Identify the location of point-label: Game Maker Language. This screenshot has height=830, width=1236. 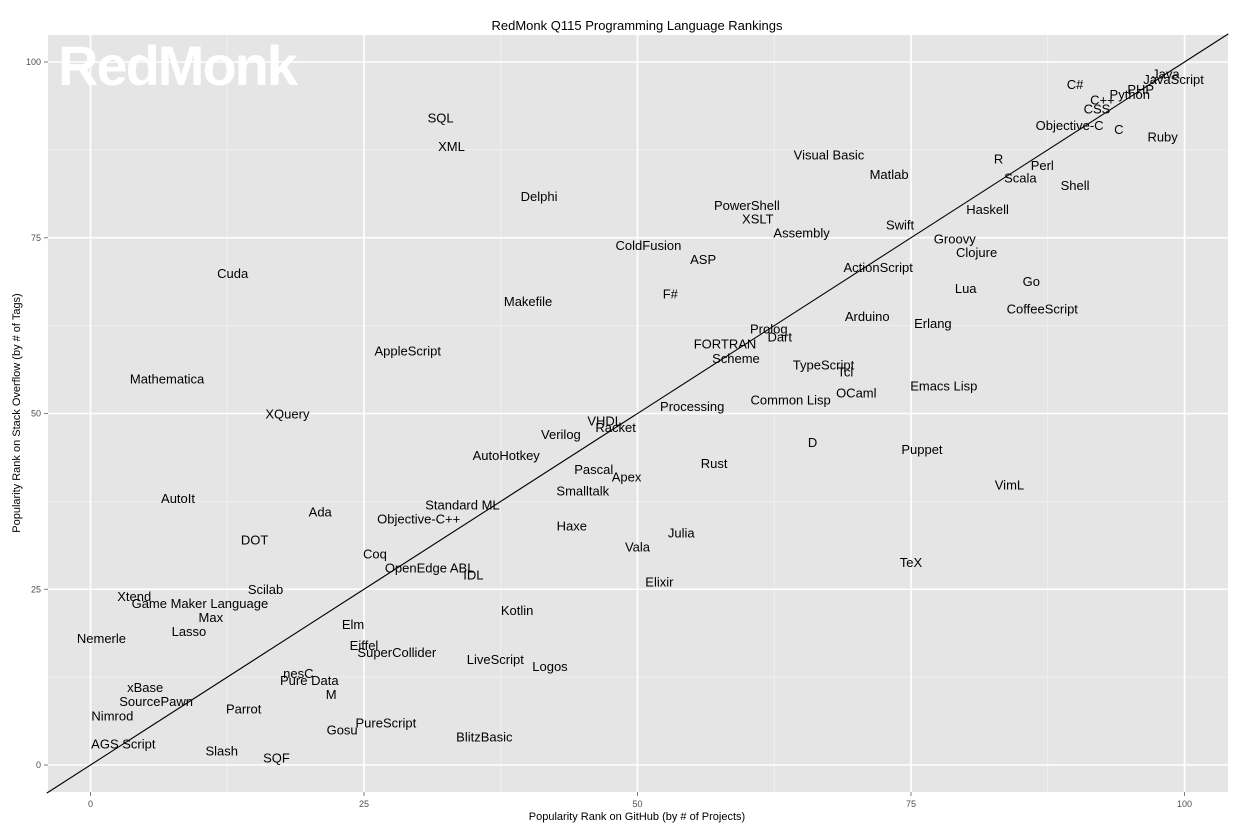
(200, 603).